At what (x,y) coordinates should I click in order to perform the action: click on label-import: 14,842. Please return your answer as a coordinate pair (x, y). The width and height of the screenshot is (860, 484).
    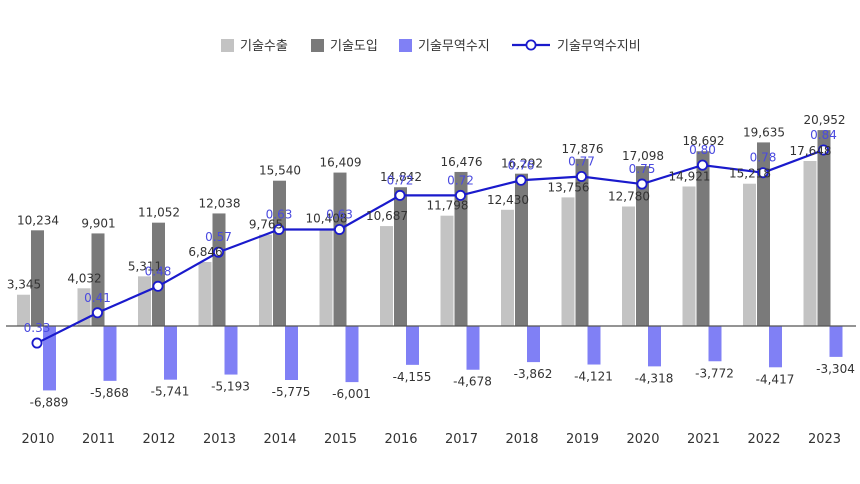
    Looking at the image, I should click on (401, 177).